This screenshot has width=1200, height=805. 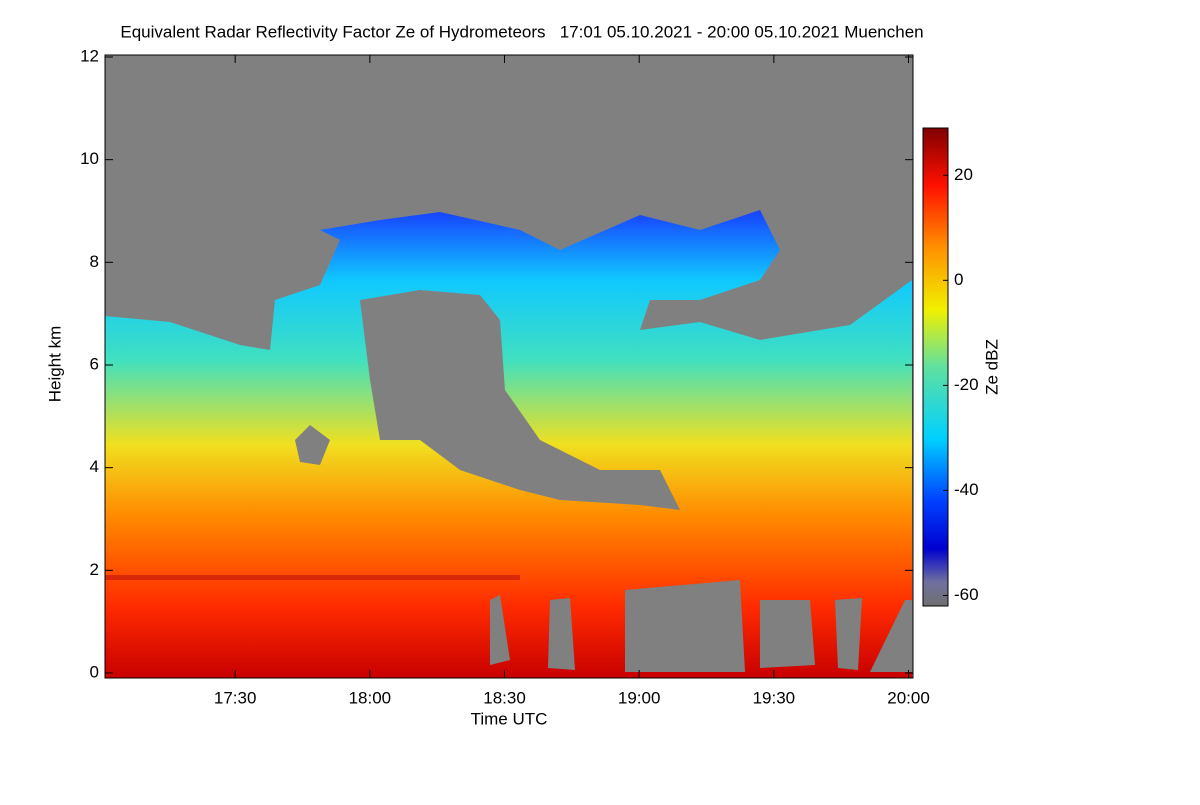 What do you see at coordinates (94, 671) in the screenshot?
I see `y-tick-label: 0` at bounding box center [94, 671].